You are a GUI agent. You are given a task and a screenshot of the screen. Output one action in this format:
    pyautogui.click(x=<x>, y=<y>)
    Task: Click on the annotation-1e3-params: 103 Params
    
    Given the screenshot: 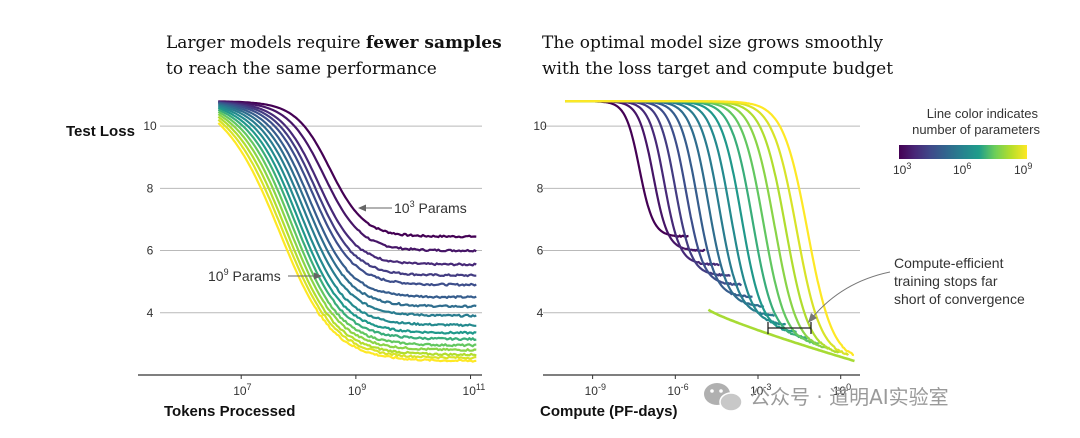 What is the action you would take?
    pyautogui.click(x=412, y=207)
    